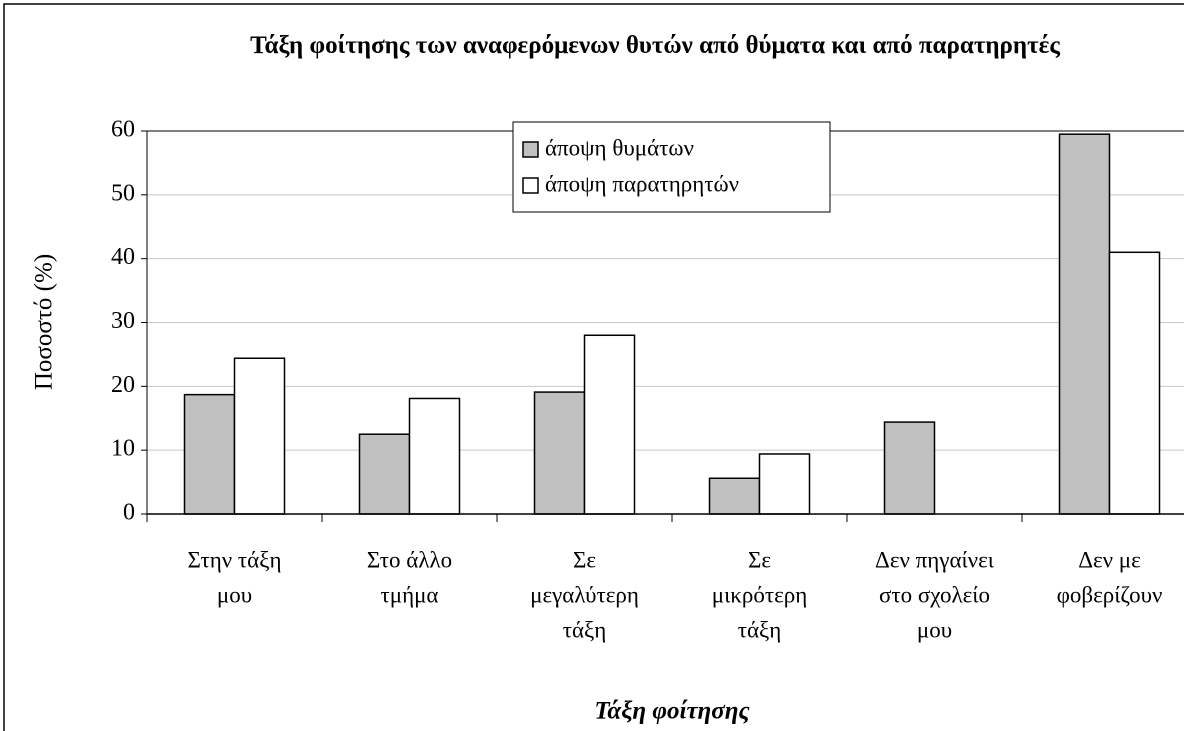 The image size is (1184, 731). What do you see at coordinates (760, 594) in the screenshot?
I see `x-tick-label: μικρότερη` at bounding box center [760, 594].